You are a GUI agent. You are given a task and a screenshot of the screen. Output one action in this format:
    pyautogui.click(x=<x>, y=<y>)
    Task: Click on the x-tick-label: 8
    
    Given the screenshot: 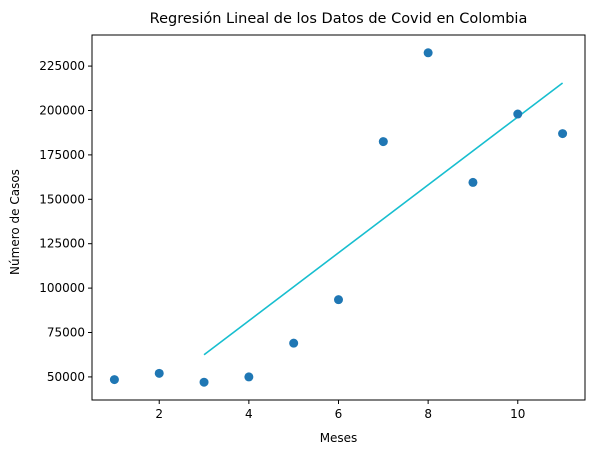 What is the action you would take?
    pyautogui.click(x=428, y=414)
    